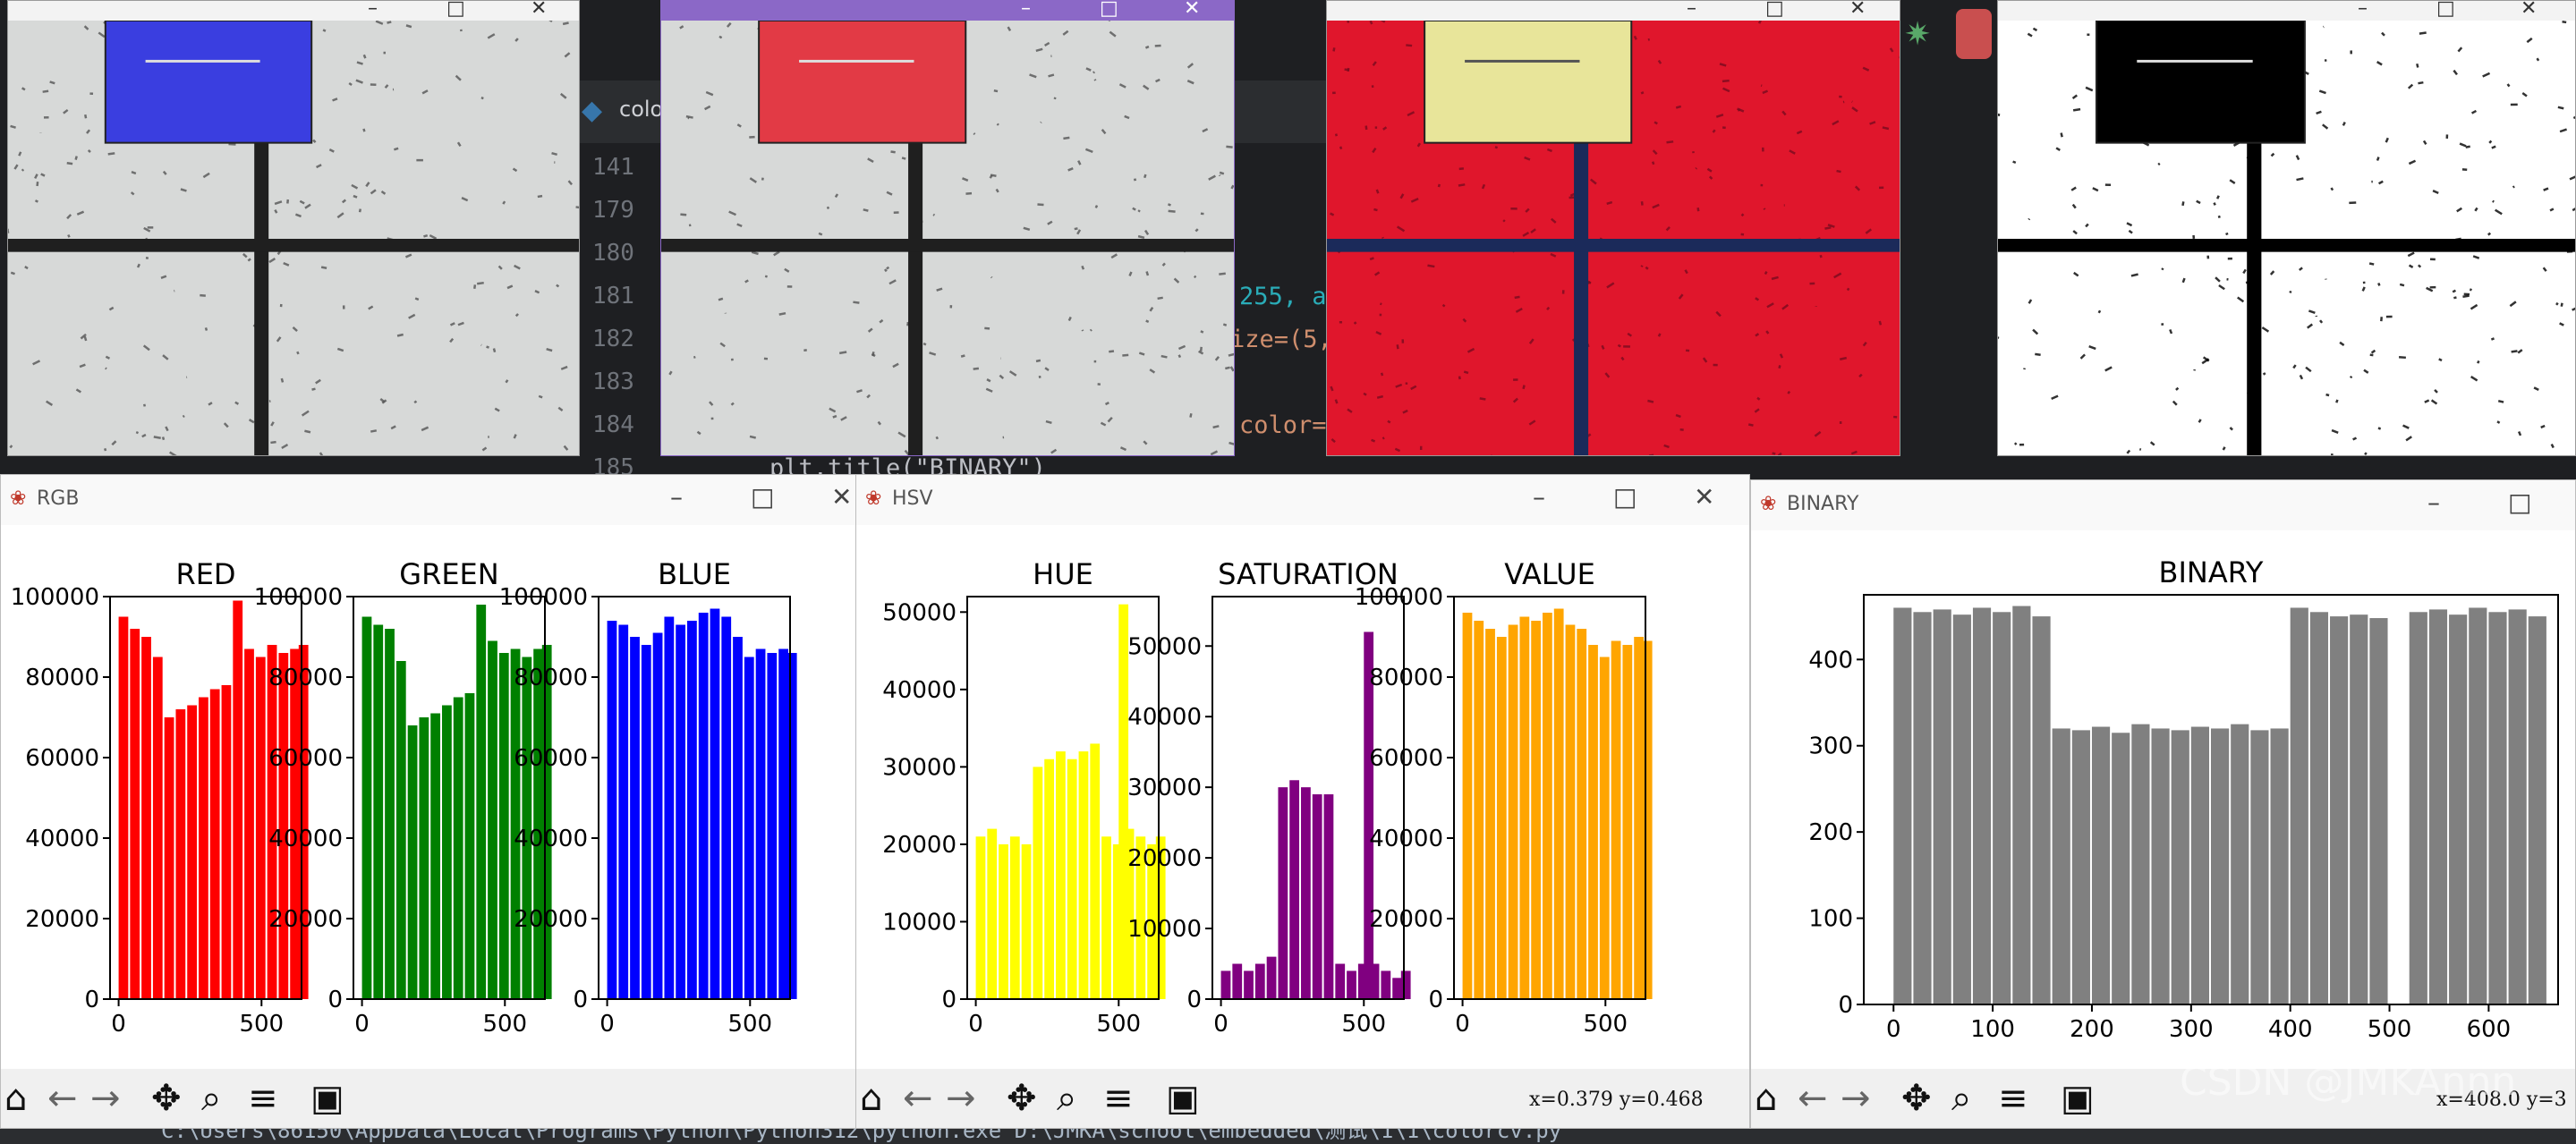 Image resolution: width=2576 pixels, height=1144 pixels. What do you see at coordinates (1281, 339) in the screenshot?
I see `code-fragment: ize=(5,` at bounding box center [1281, 339].